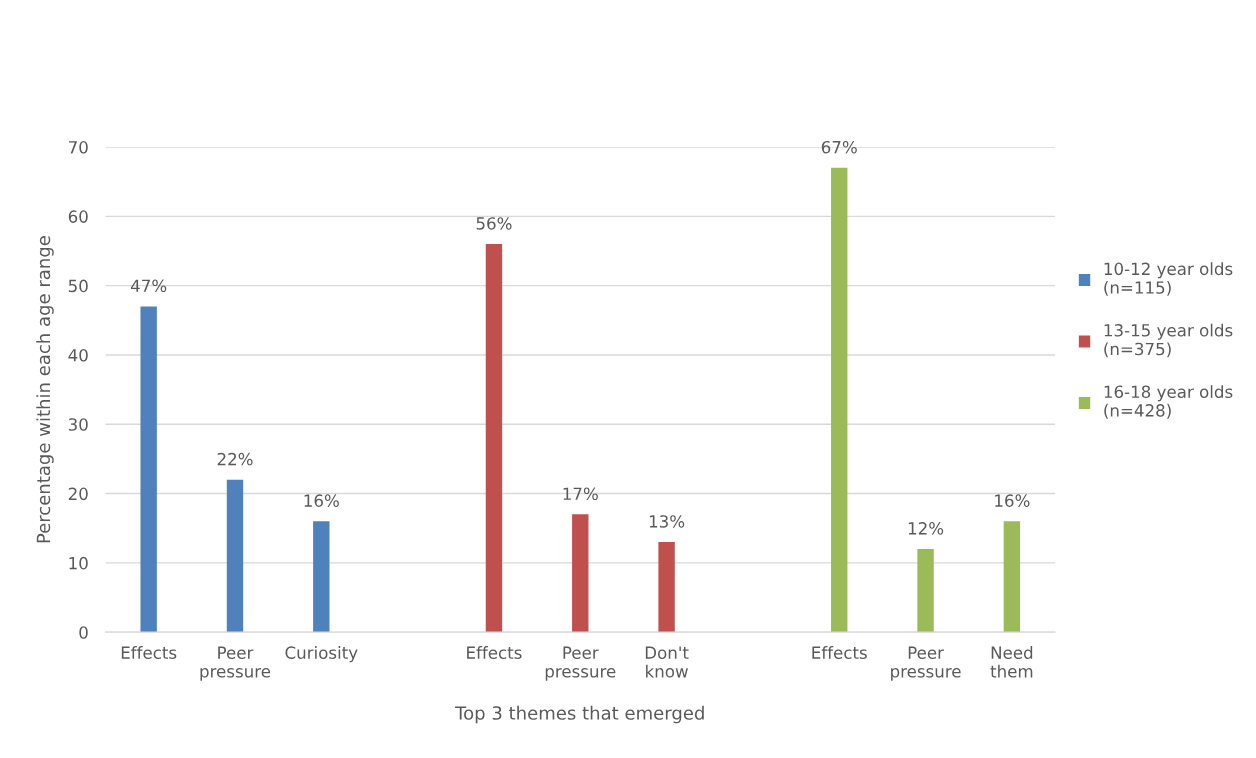 The height and width of the screenshot is (758, 1256). What do you see at coordinates (1168, 402) in the screenshot?
I see `legend-label: 16-18 year olds (n=428)` at bounding box center [1168, 402].